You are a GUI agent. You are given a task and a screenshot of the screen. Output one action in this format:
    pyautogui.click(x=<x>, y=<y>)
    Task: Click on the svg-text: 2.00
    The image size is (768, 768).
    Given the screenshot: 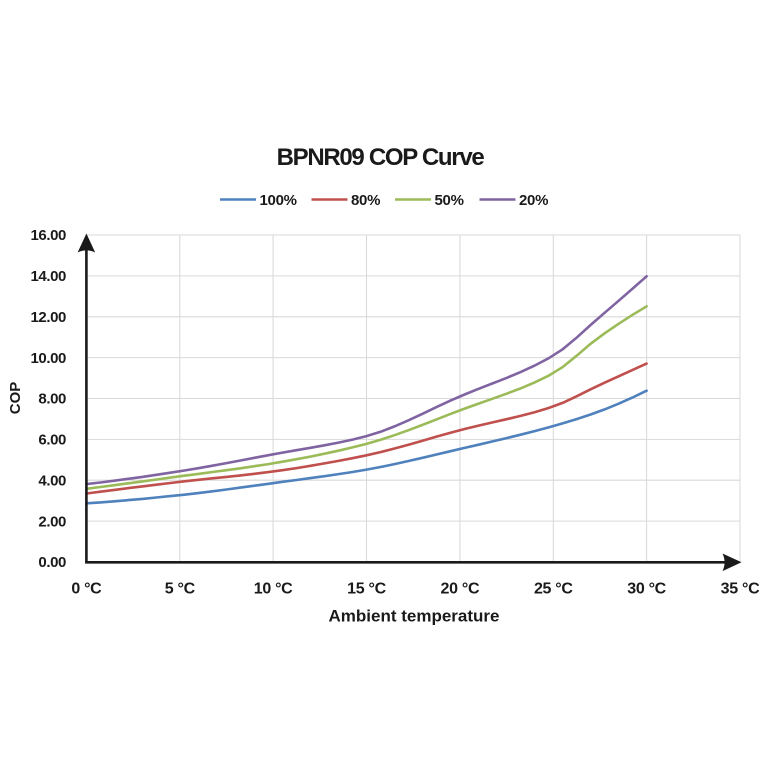 What is the action you would take?
    pyautogui.click(x=52, y=521)
    